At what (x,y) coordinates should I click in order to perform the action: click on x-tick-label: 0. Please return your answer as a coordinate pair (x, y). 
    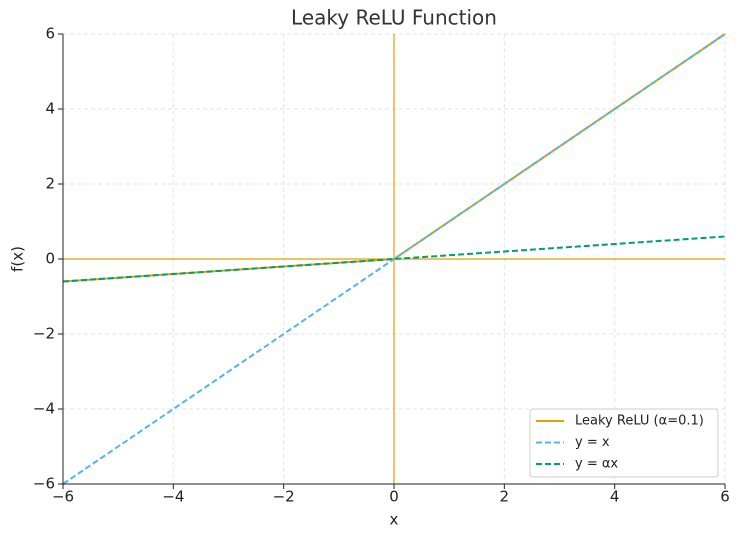
    Looking at the image, I should click on (394, 497).